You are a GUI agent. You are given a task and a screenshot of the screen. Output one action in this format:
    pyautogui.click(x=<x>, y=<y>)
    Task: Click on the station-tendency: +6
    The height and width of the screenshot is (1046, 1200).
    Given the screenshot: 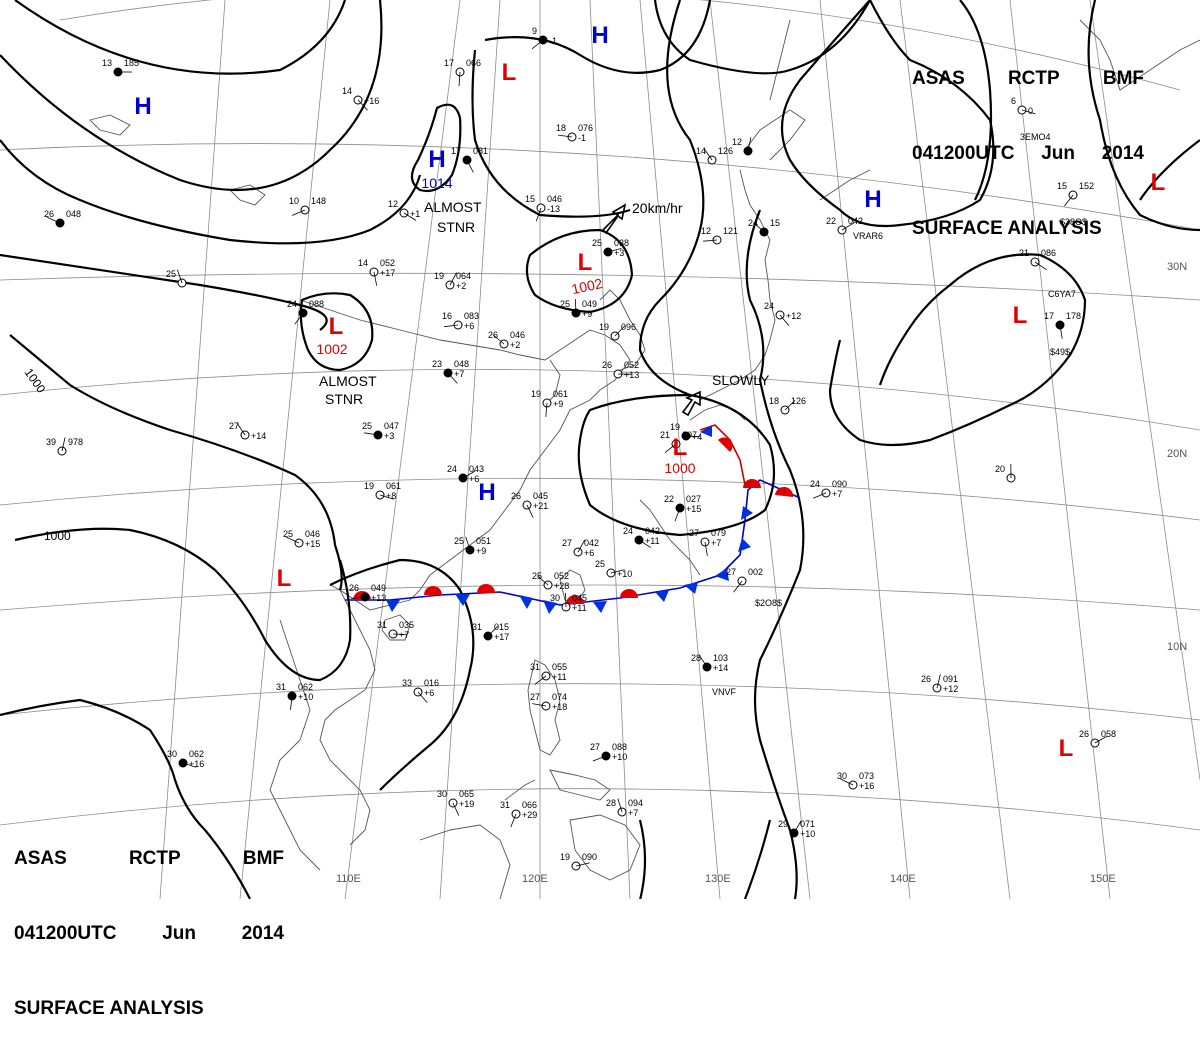 What is the action you would take?
    pyautogui.click(x=589, y=553)
    